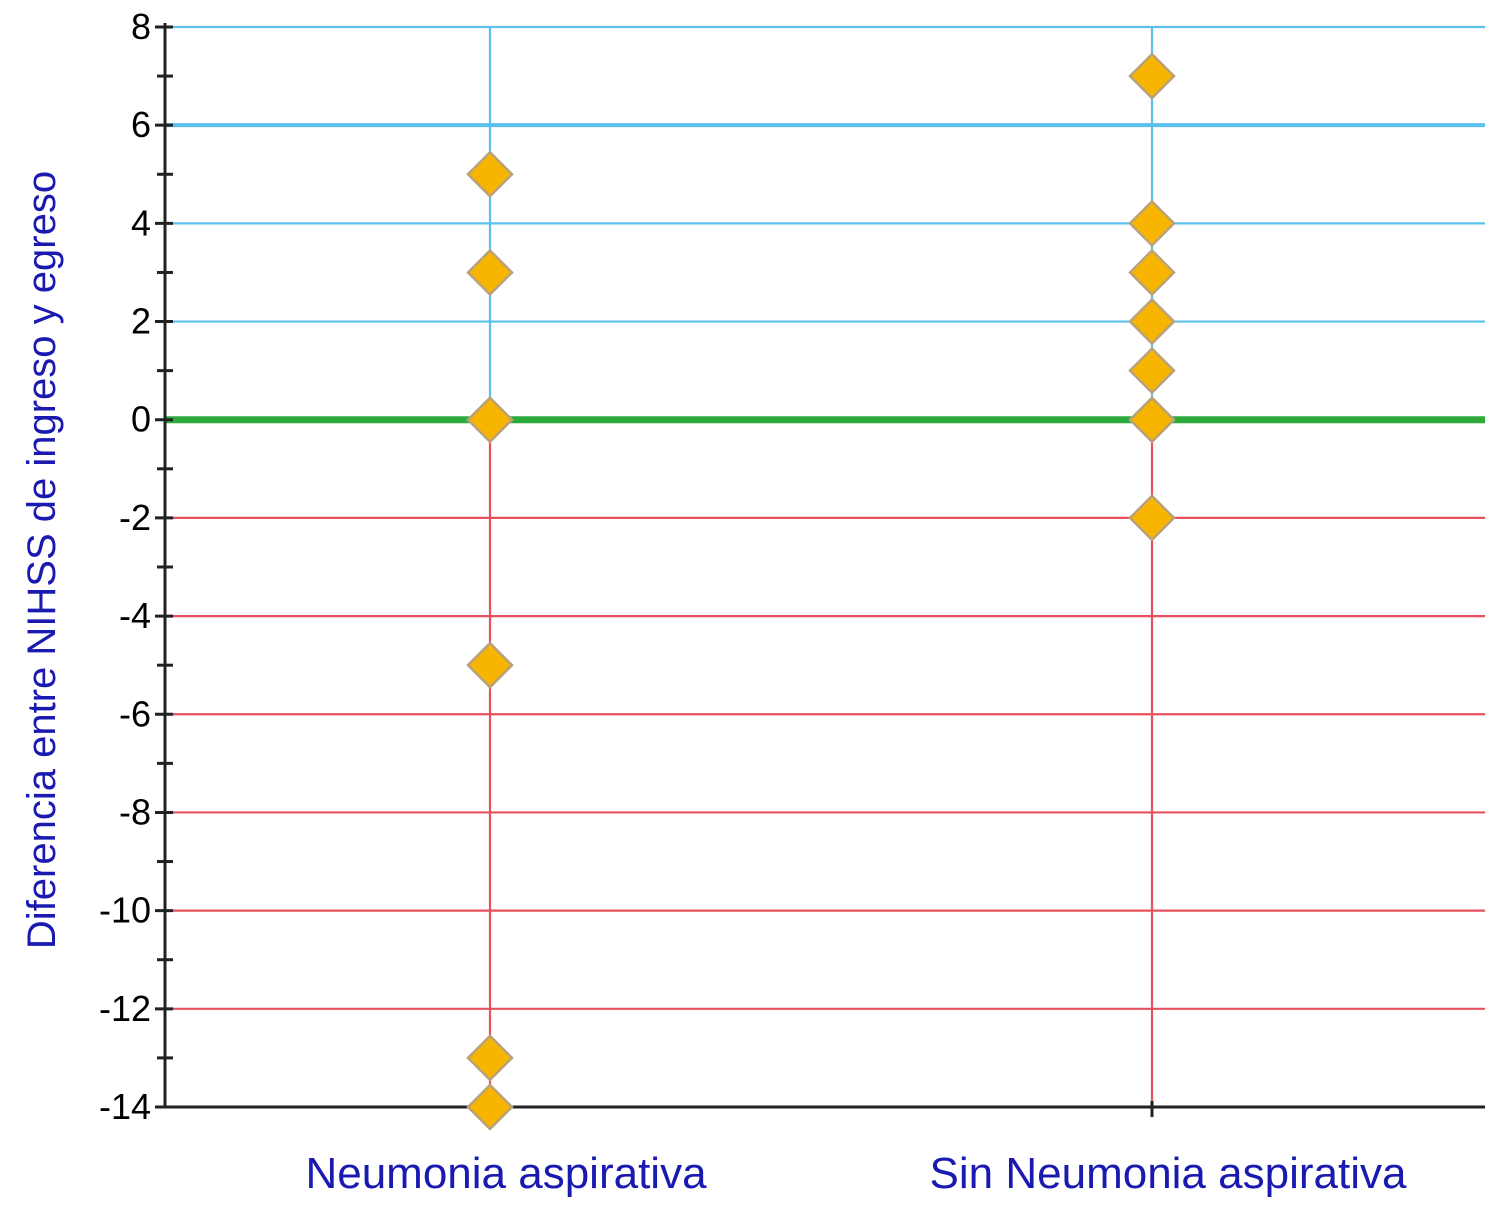 The height and width of the screenshot is (1216, 1500). What do you see at coordinates (125, 1008) in the screenshot?
I see `y-tick-label: -12` at bounding box center [125, 1008].